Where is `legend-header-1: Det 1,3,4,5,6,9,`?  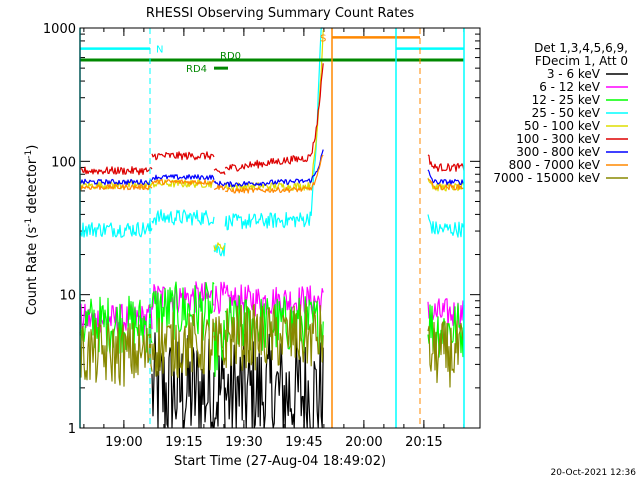
legend-header-1: Det 1,3,4,5,6,9, is located at coordinates (581, 48).